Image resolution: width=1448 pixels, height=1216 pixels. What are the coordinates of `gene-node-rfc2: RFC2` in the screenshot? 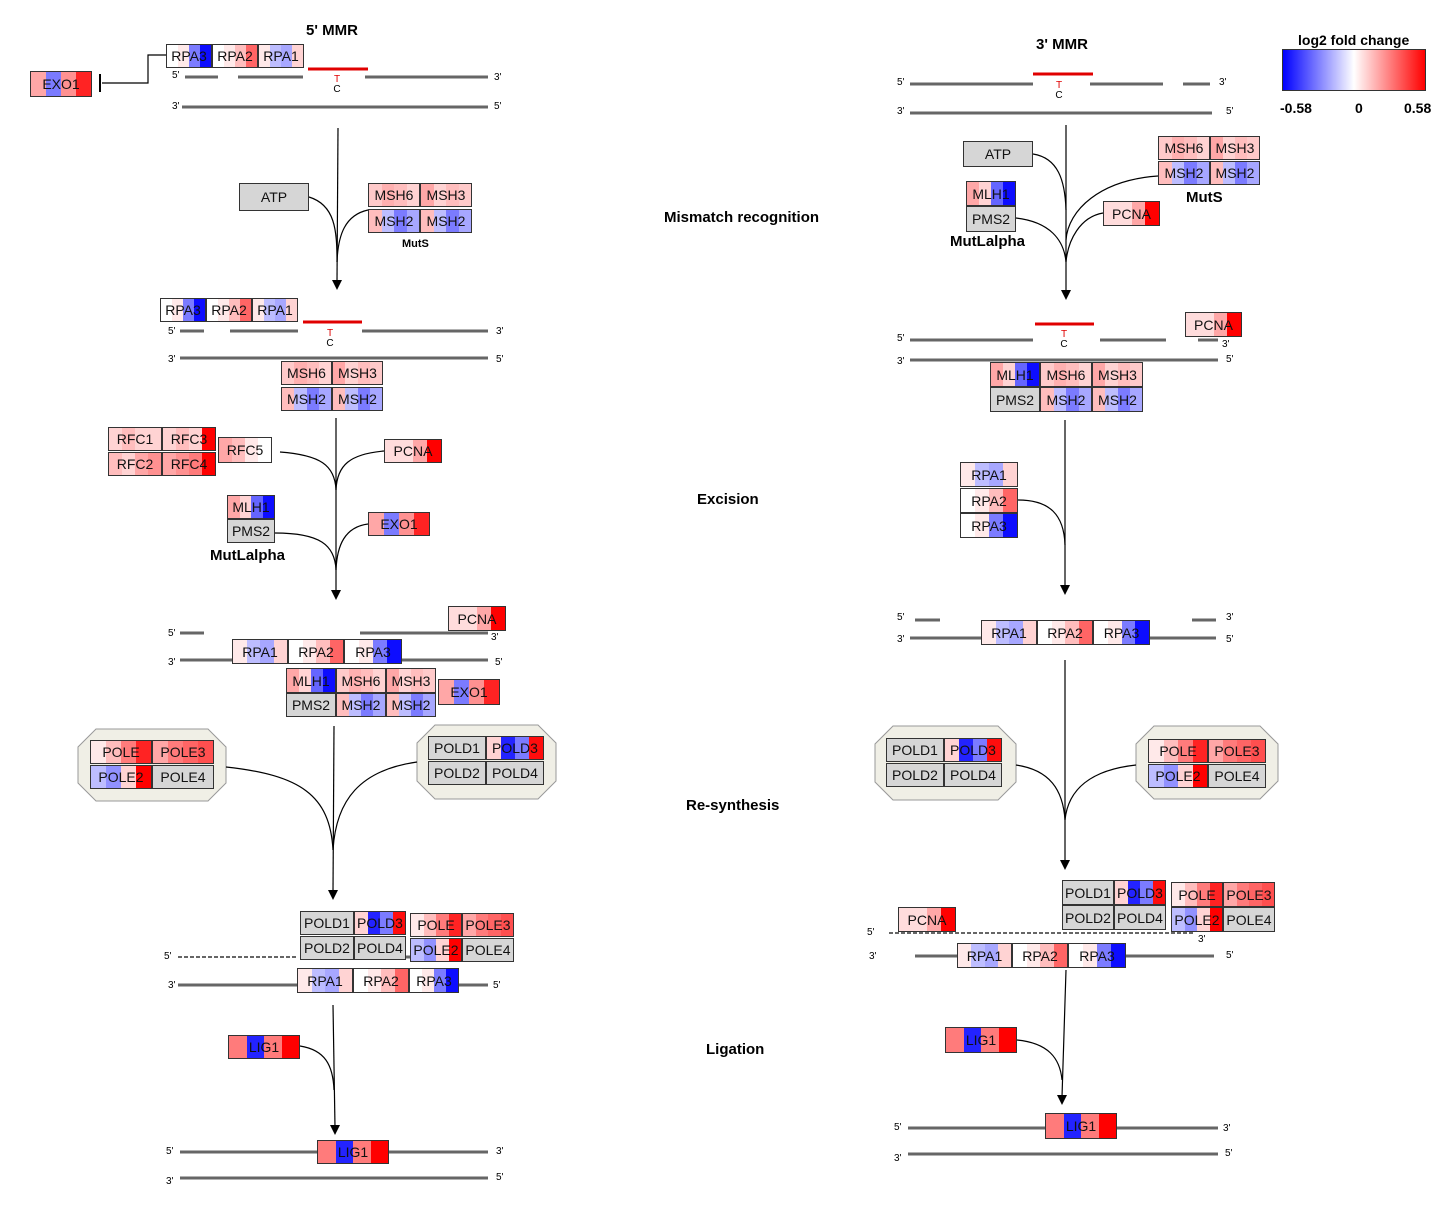 It's located at (135, 464).